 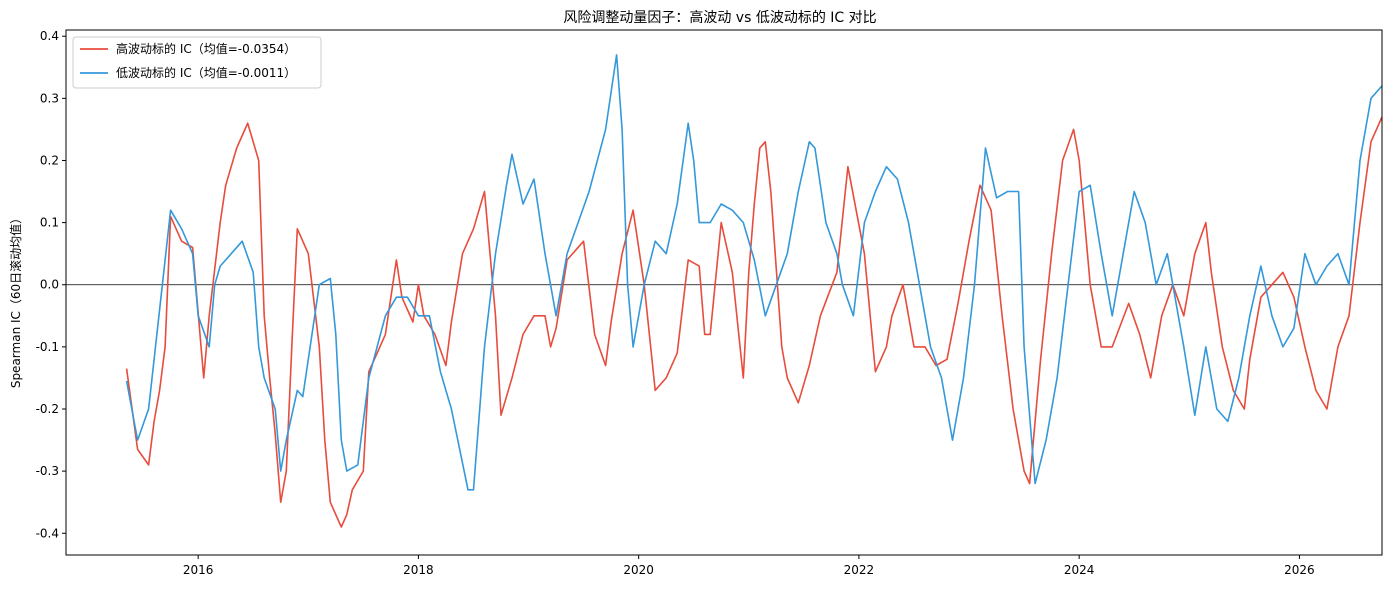 I want to click on legend: 高波动标的 IC（均值=-0.0354） 低波动标的 IC（均值=-0.0011）, so click(x=197, y=62).